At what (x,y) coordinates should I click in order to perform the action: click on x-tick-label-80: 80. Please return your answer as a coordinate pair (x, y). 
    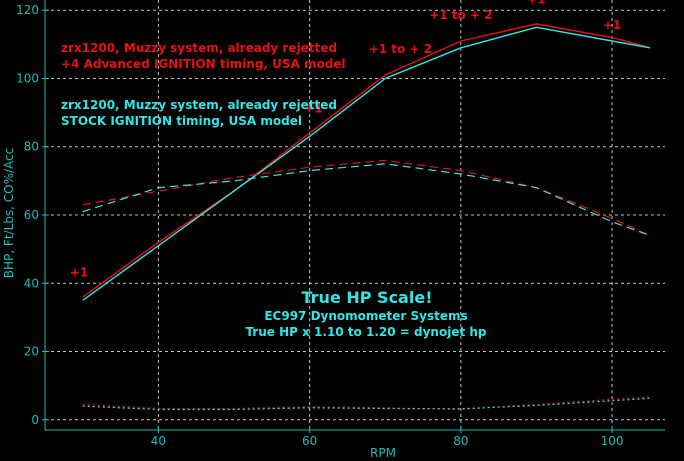
    Looking at the image, I should click on (460, 441).